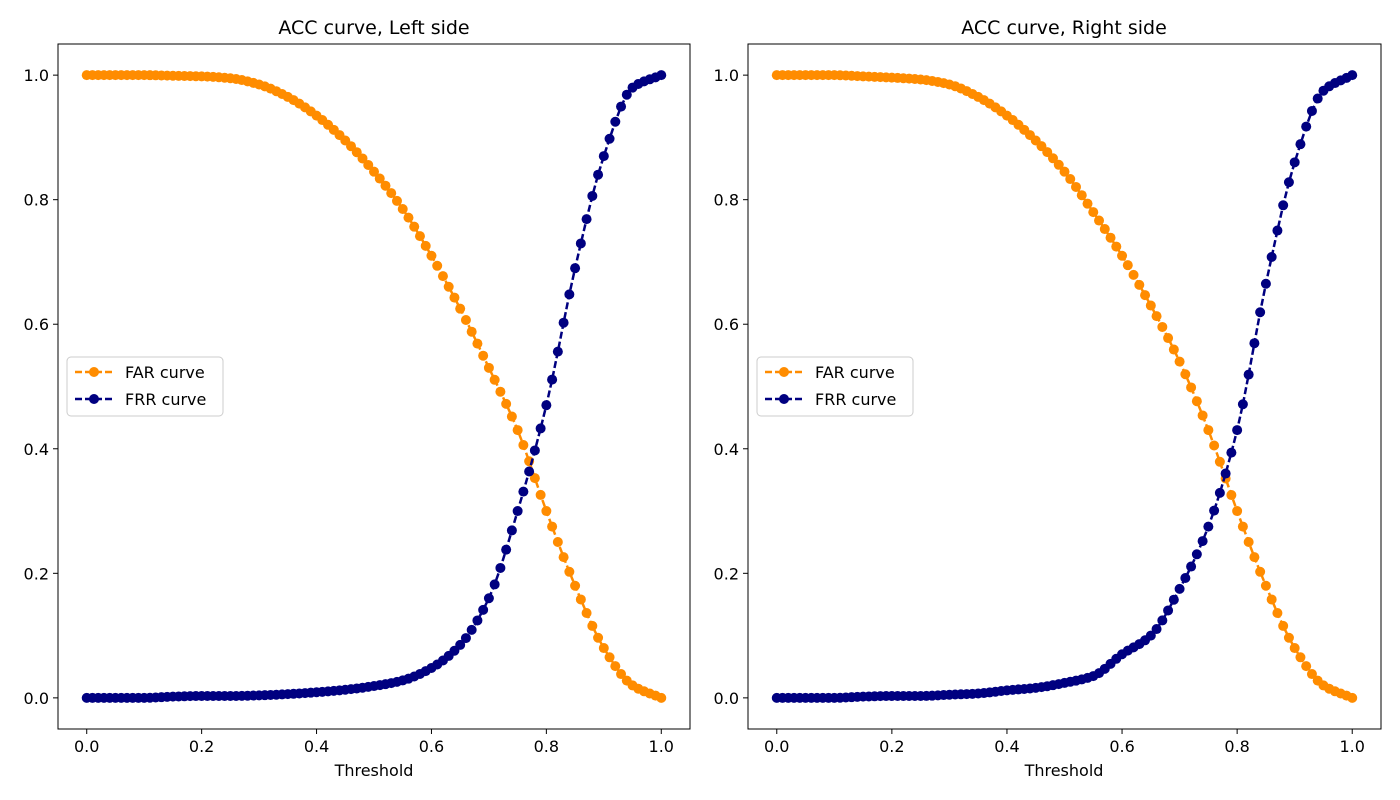 The image size is (1400, 800). What do you see at coordinates (855, 399) in the screenshot?
I see `legend-frr-label-right: FRR curve` at bounding box center [855, 399].